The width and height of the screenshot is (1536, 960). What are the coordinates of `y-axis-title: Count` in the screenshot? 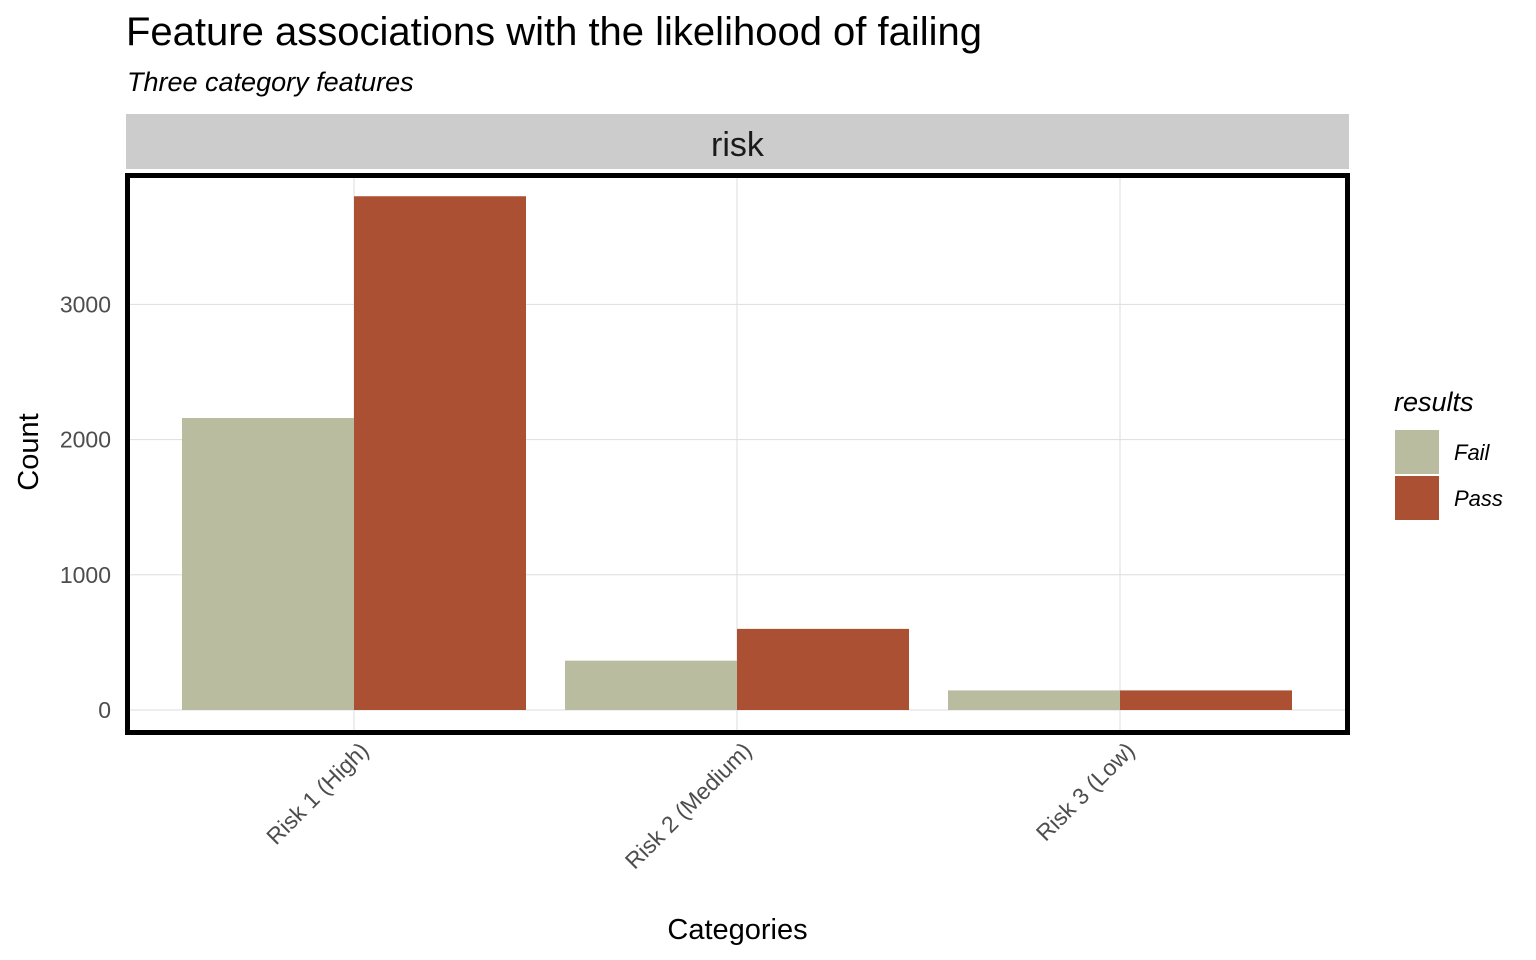 It's located at (29, 451).